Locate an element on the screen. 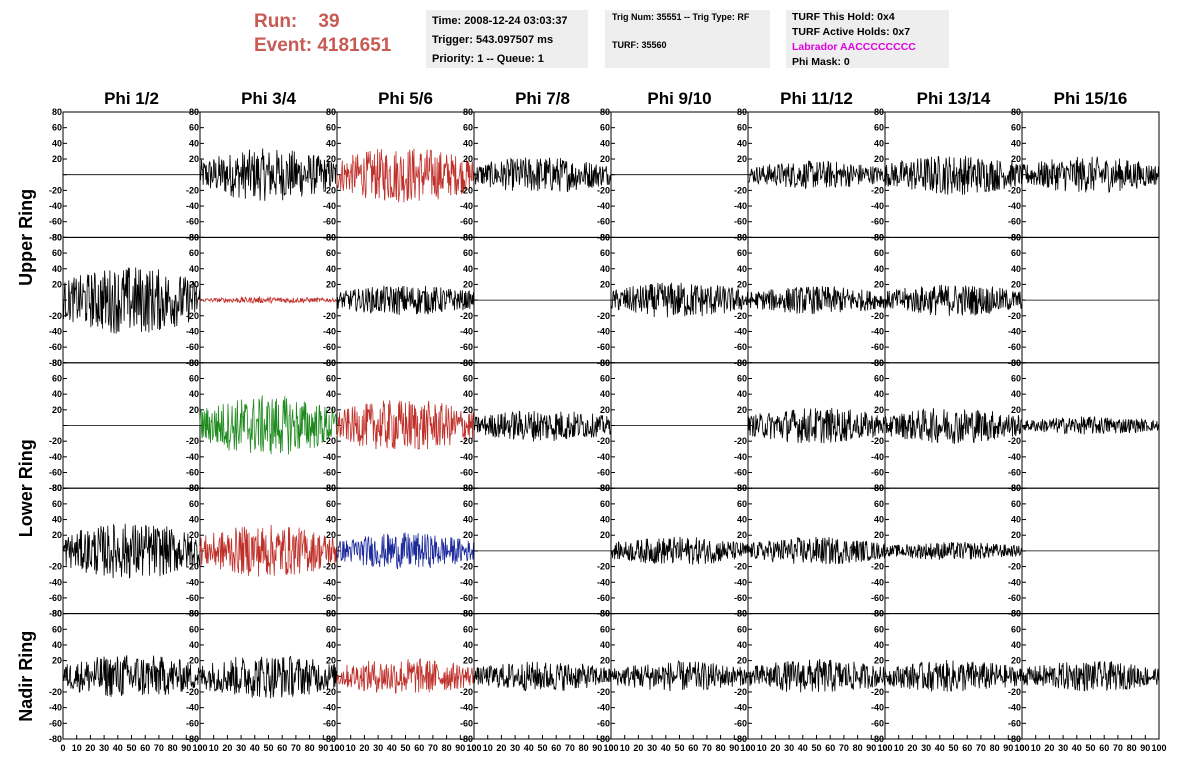  column-title: Phi 5/6 is located at coordinates (405, 98).